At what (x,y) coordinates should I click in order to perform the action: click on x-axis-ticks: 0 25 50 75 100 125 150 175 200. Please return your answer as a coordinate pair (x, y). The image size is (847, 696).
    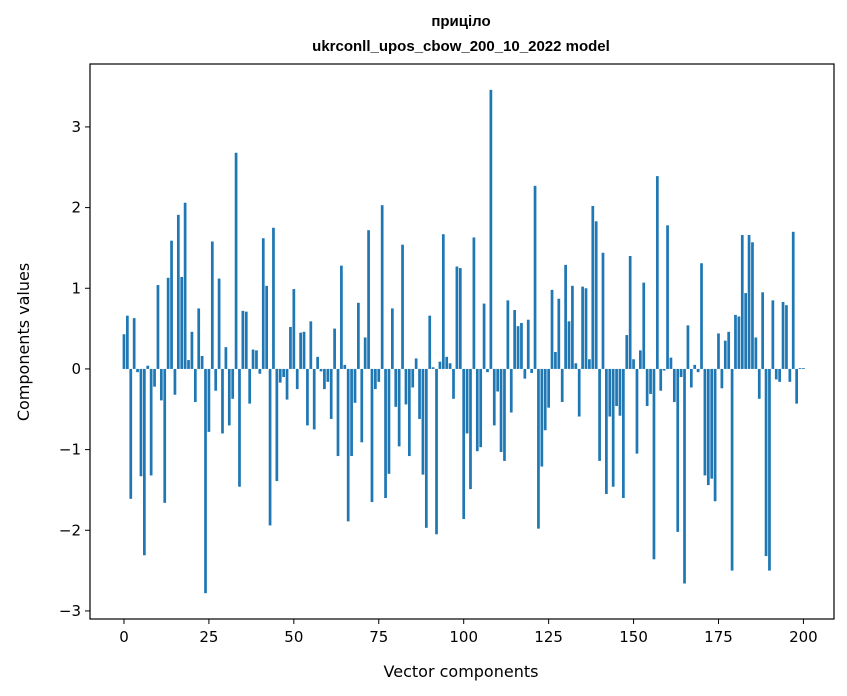
    Looking at the image, I should click on (468, 632).